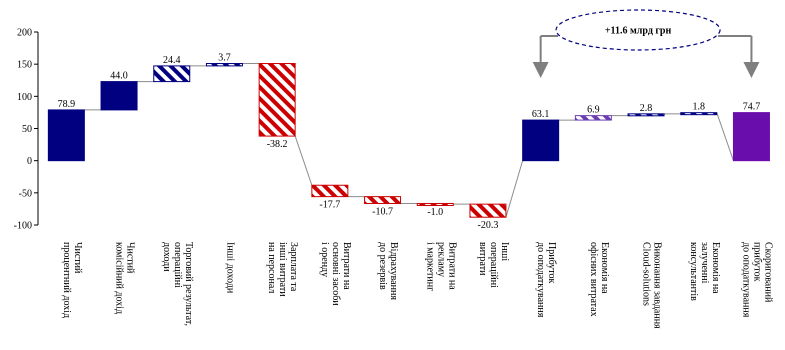  I want to click on category-label-line: комісійний дохід, so click(119, 278).